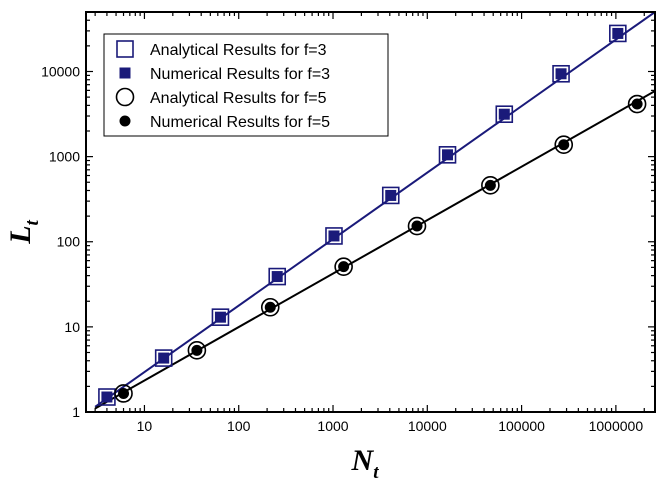 This screenshot has height=483, width=657. Describe the element at coordinates (60, 71) in the screenshot. I see `y-tick-label: 10000` at that location.